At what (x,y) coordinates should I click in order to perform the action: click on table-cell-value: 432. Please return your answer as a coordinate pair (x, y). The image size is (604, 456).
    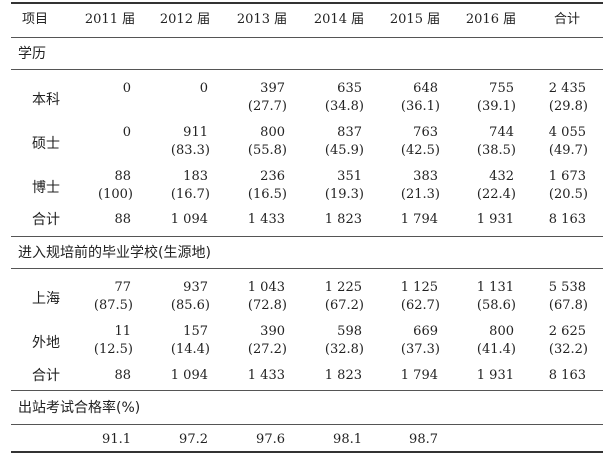
    Looking at the image, I should click on (501, 176).